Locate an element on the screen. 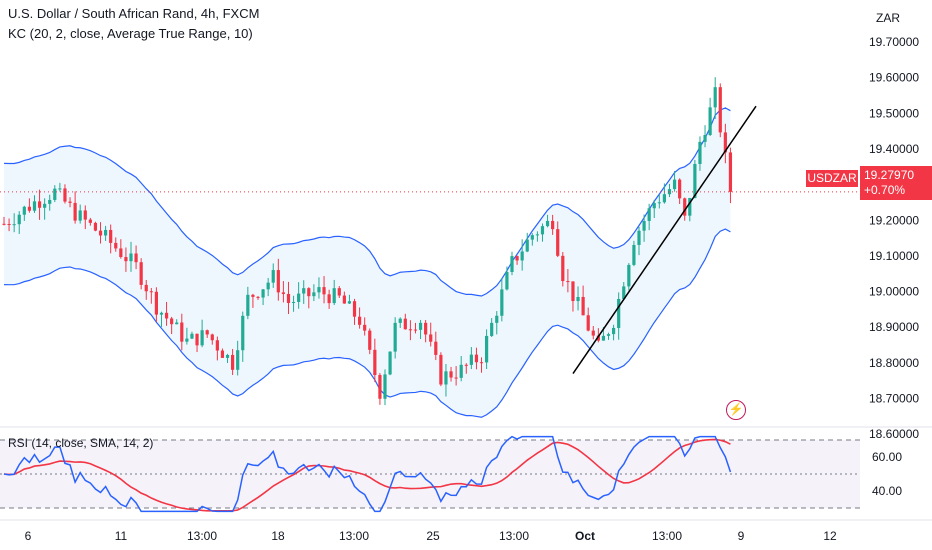 This screenshot has height=550, width=932. rsi-indicator-legend: RSI (14, close, SMA, 14, 2) is located at coordinates (81, 443).